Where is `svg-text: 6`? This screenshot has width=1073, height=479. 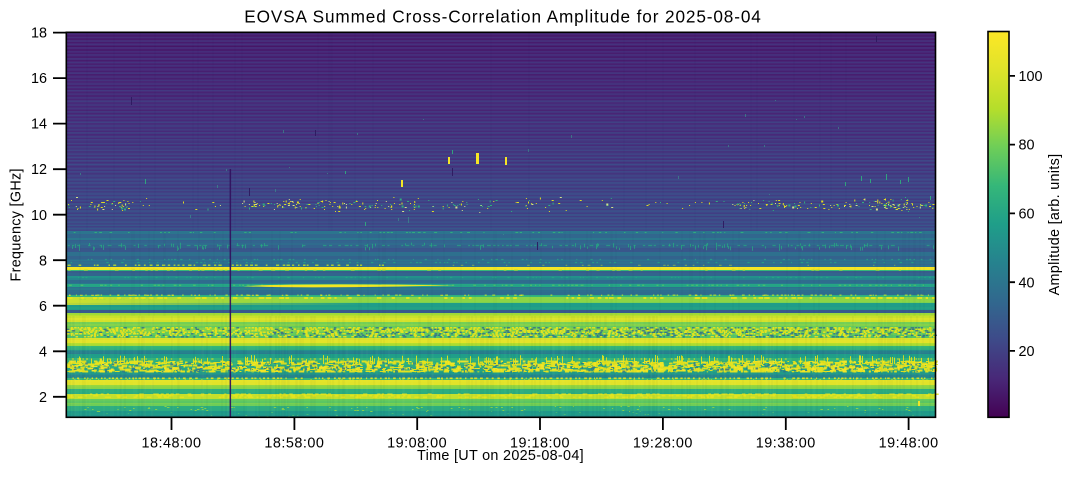
svg-text: 6 is located at coordinates (43, 307).